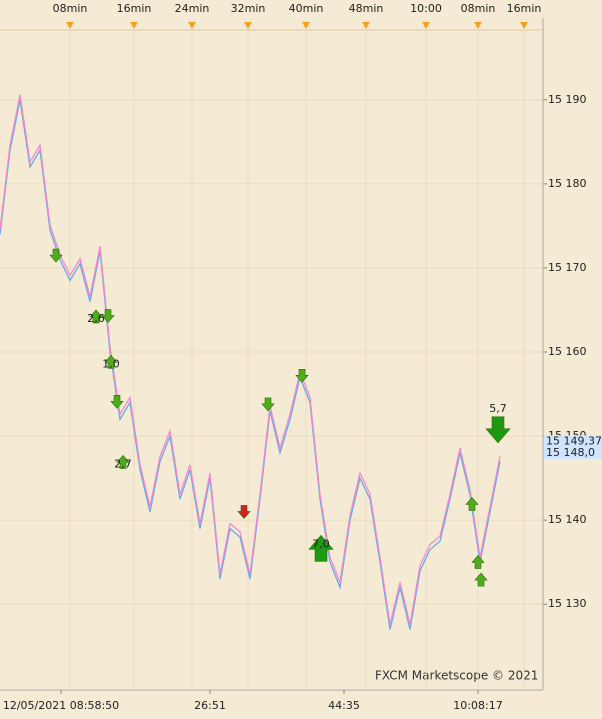  I want to click on signal-label: 2,7, so click(123, 463).